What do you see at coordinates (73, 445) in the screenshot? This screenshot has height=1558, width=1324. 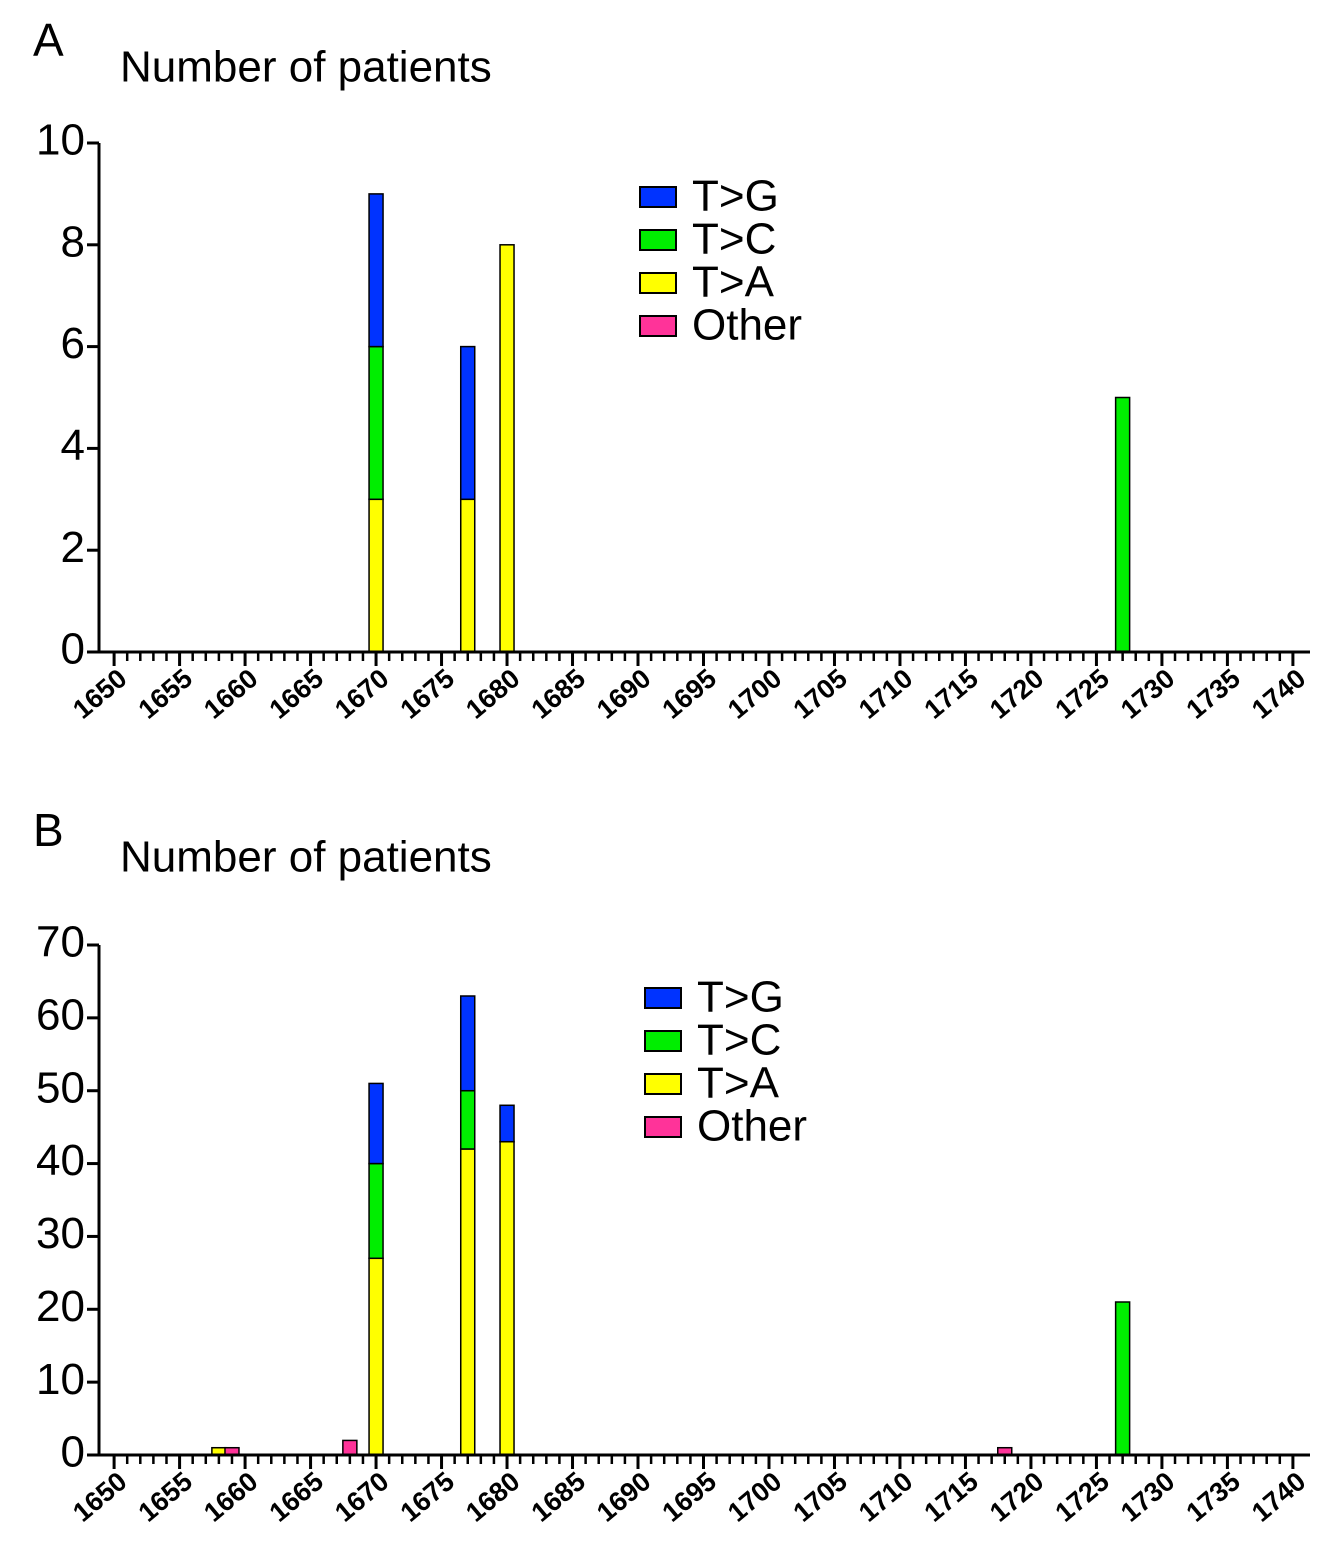 I see `y-tick-label: 4` at bounding box center [73, 445].